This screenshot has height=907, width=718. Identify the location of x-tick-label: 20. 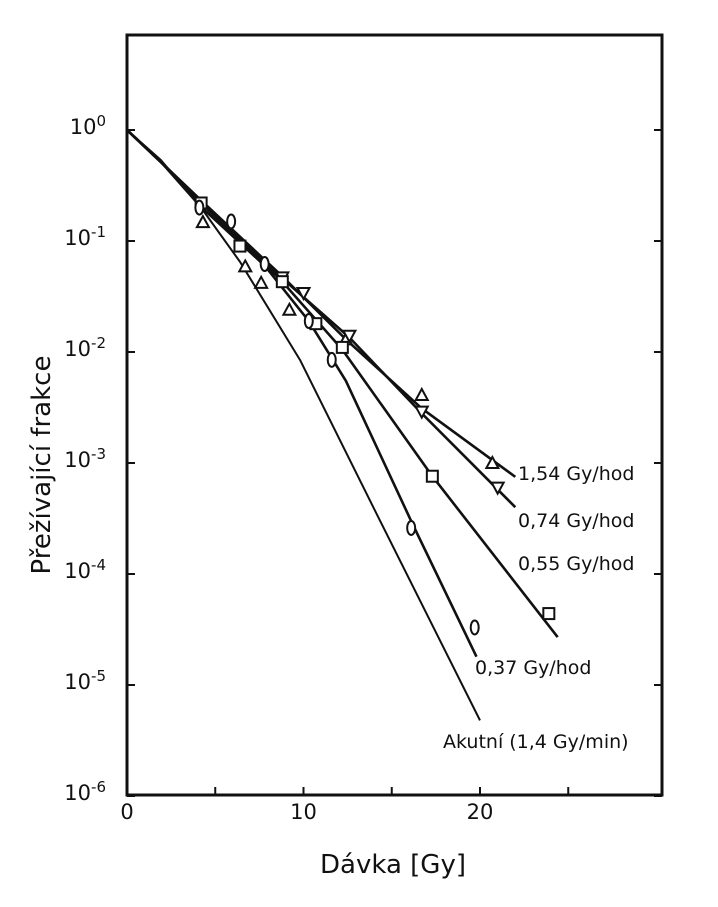
(480, 812).